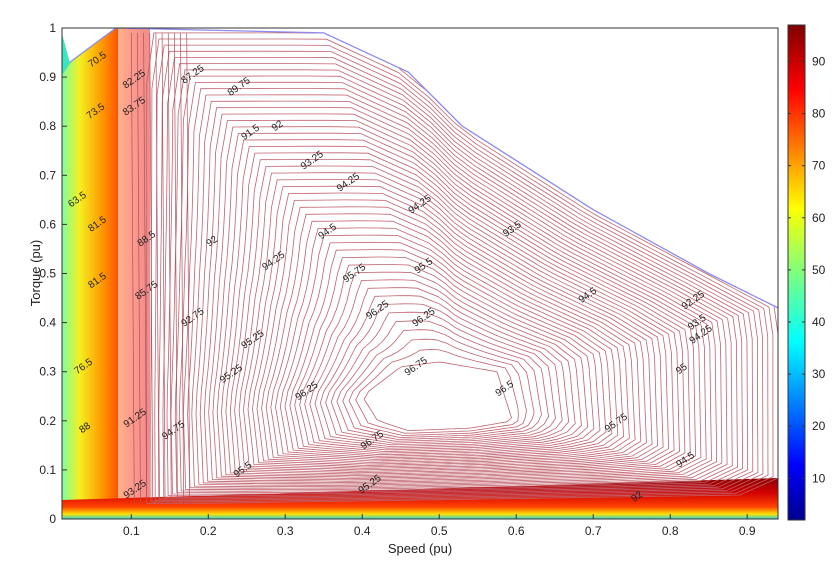 This screenshot has height=568, width=837. What do you see at coordinates (819, 374) in the screenshot?
I see `colorbar-tick-label: 30` at bounding box center [819, 374].